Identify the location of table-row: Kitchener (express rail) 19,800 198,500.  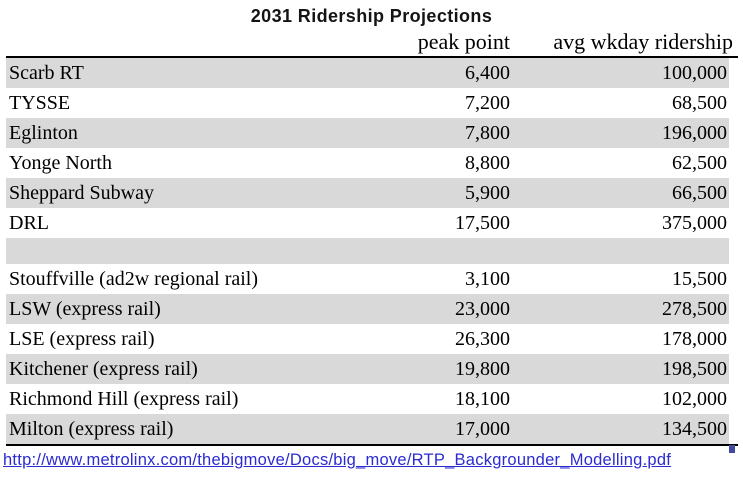
(367, 369).